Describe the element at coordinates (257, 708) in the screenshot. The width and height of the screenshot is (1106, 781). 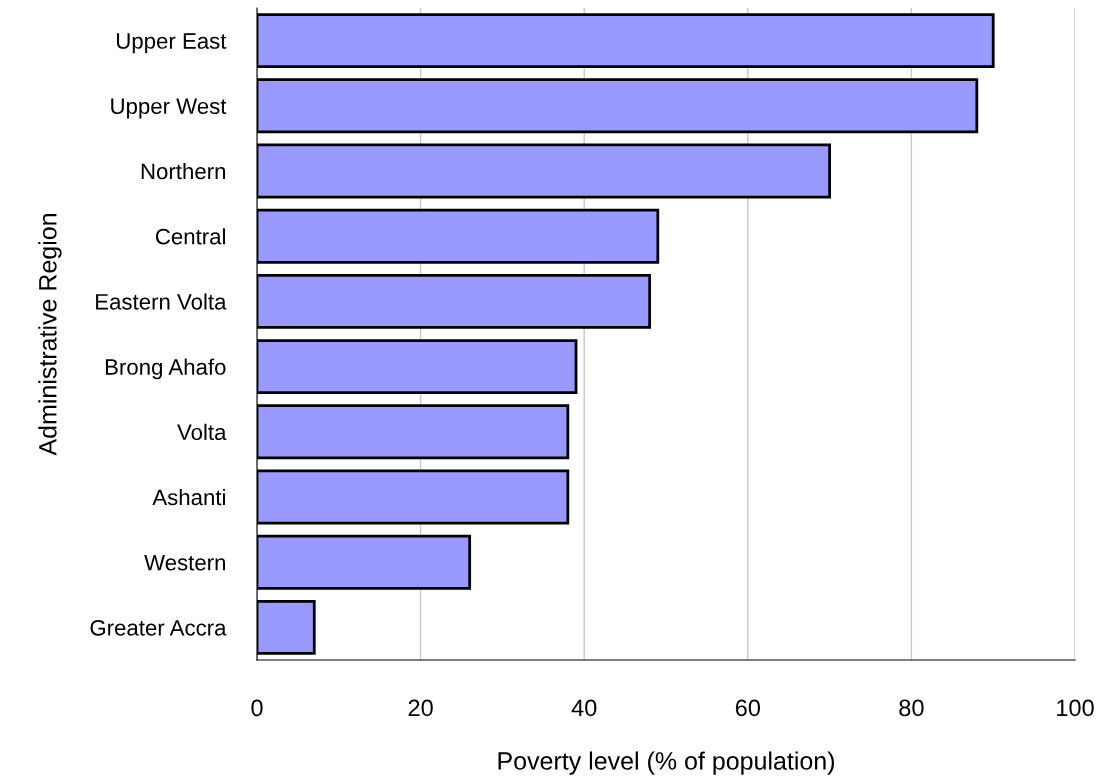
I see `x-tick-label: 0` at that location.